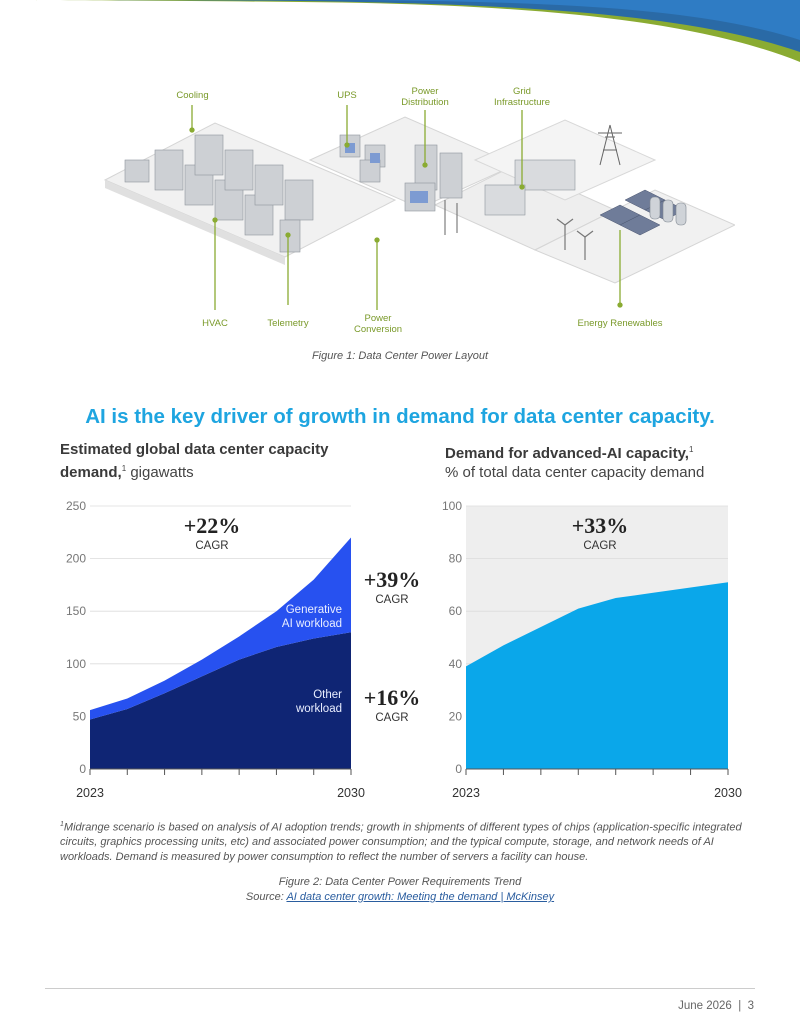 The width and height of the screenshot is (800, 1035). I want to click on footer-date: June 2026, so click(705, 1006).